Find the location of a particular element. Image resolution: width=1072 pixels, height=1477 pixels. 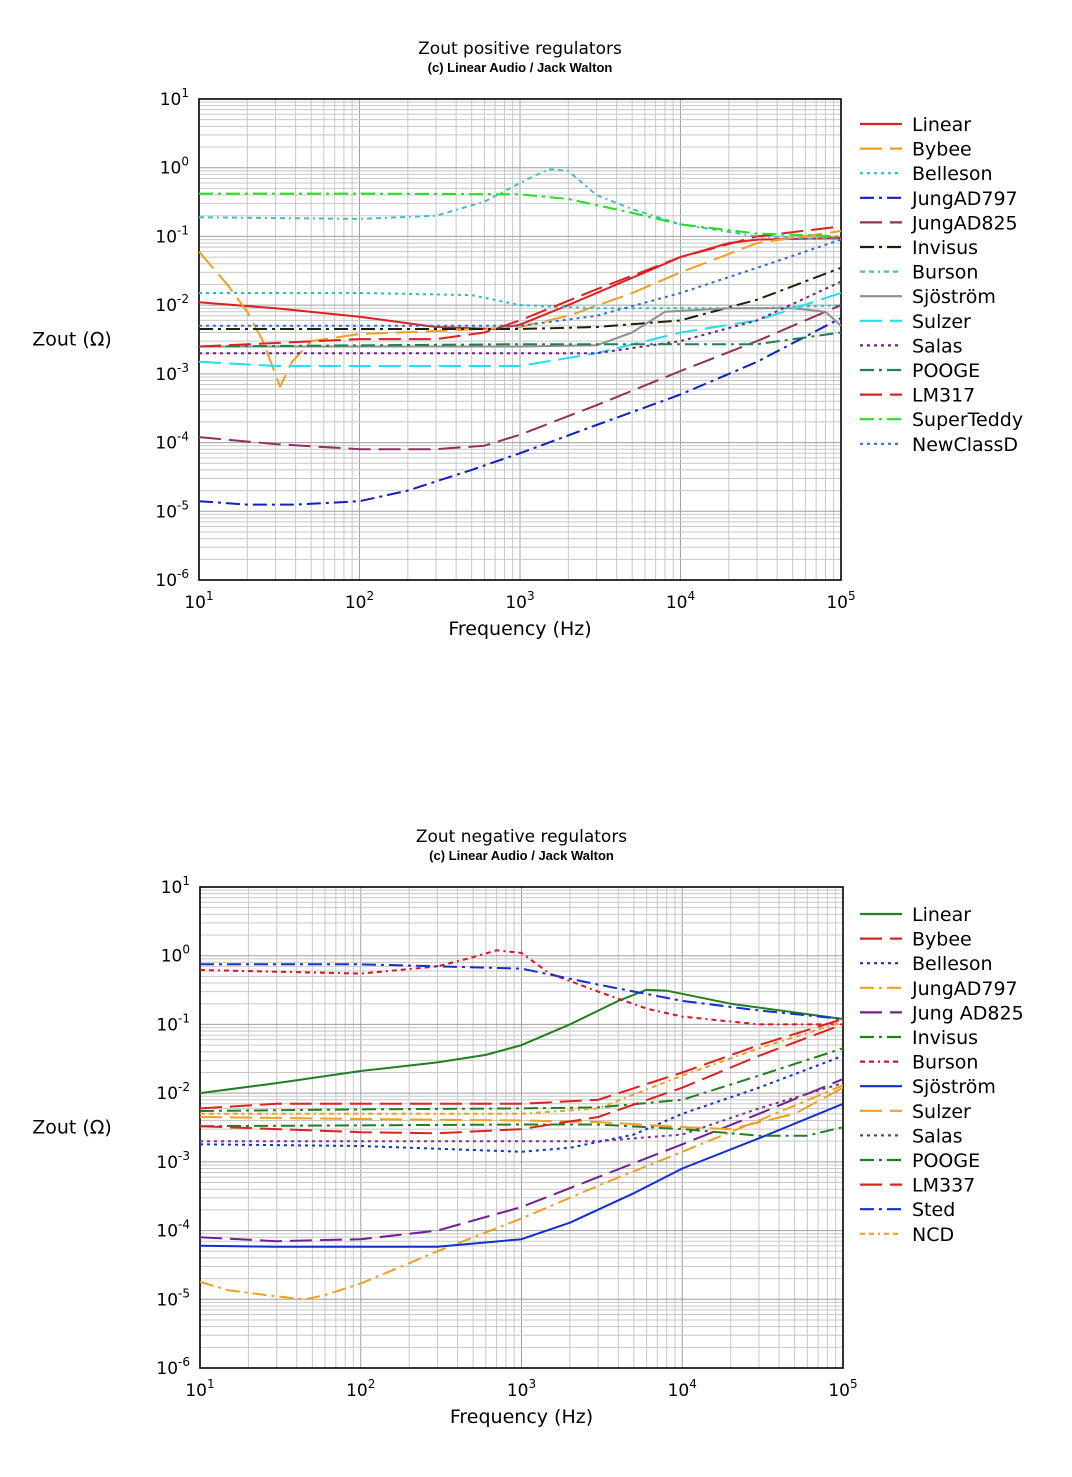

series-line-lm317 is located at coordinates (520, 286).